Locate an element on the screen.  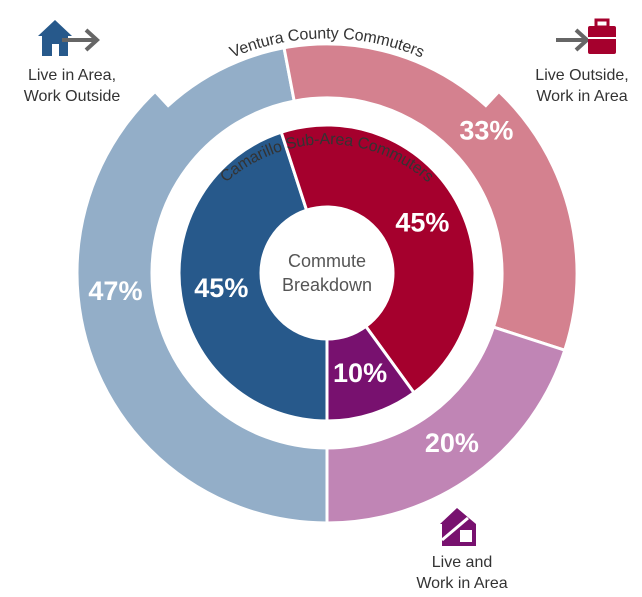
house-icon is located at coordinates (55, 38).